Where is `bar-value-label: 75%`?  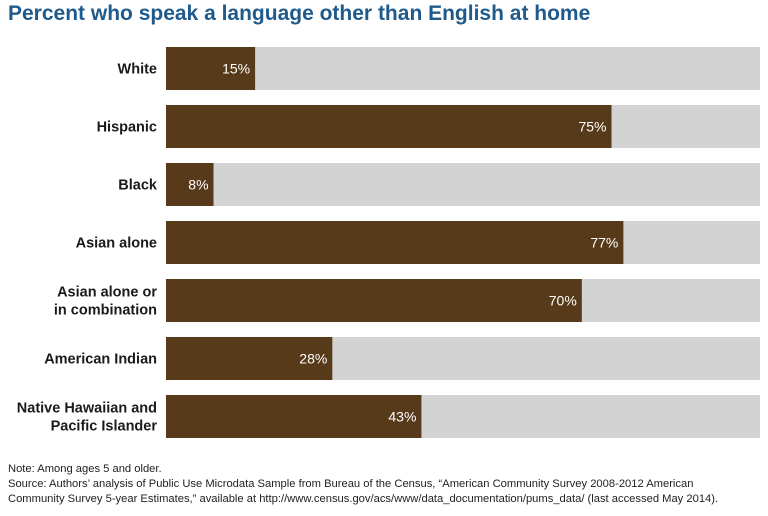 bar-value-label: 75% is located at coordinates (592, 127).